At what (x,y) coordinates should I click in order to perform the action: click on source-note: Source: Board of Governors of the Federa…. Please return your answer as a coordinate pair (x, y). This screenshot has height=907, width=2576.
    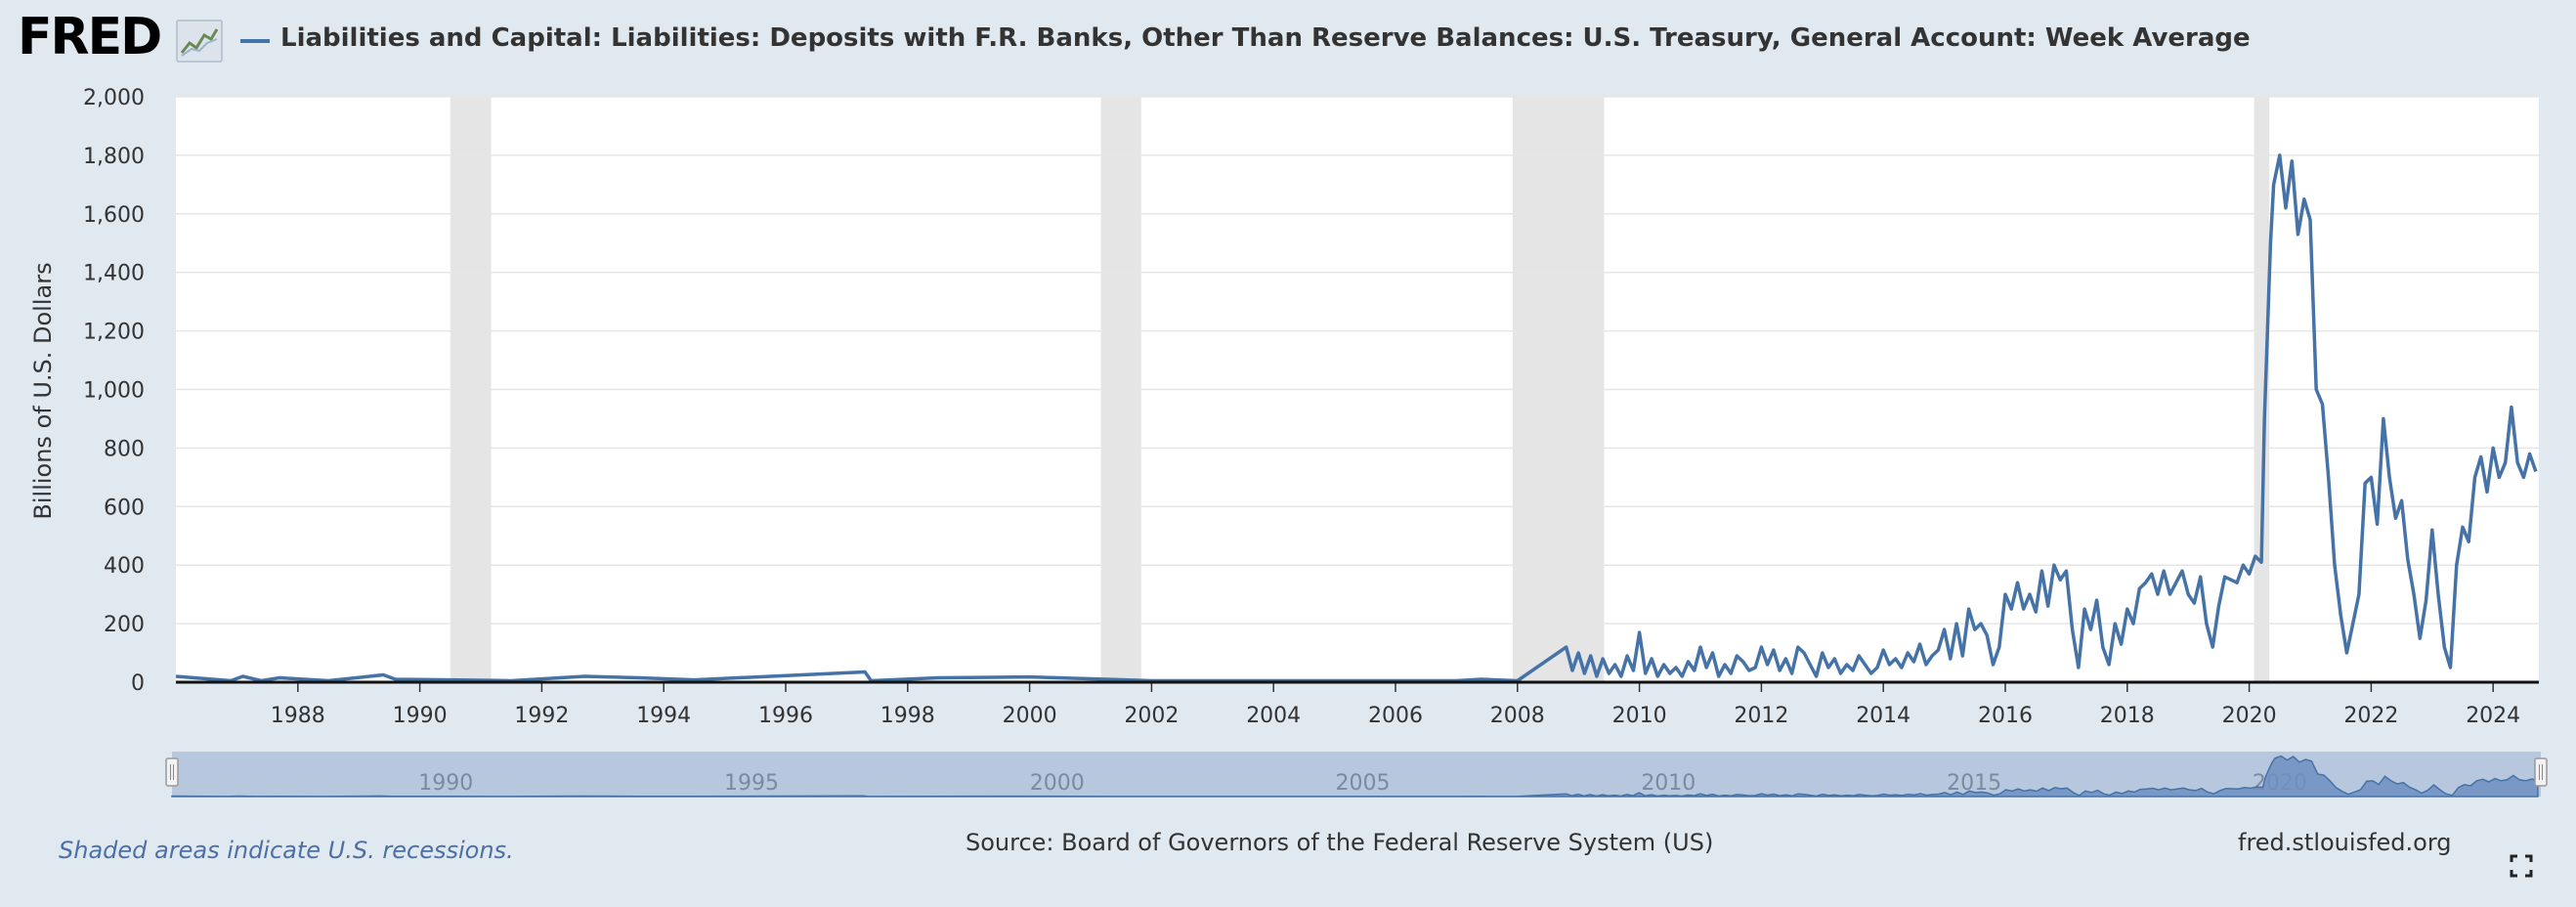
    Looking at the image, I should click on (1340, 842).